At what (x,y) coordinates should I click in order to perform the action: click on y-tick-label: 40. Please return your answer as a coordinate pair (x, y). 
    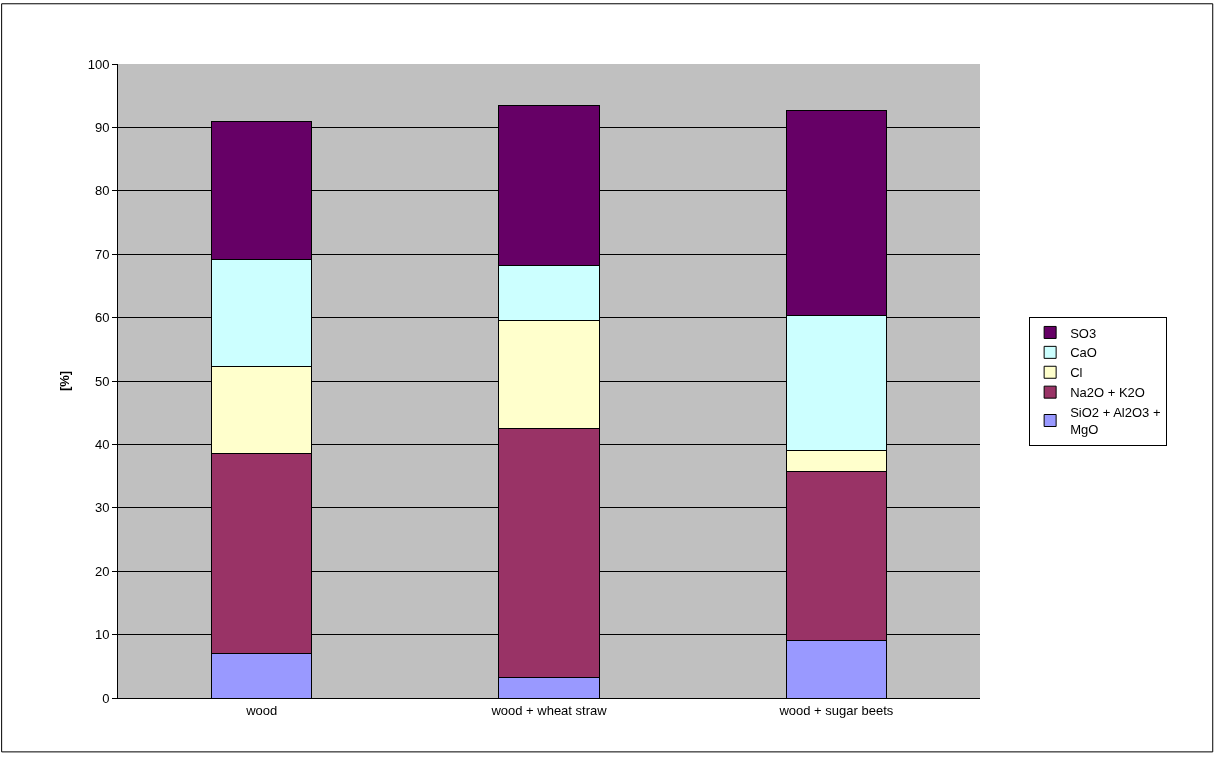
    Looking at the image, I should click on (102, 444).